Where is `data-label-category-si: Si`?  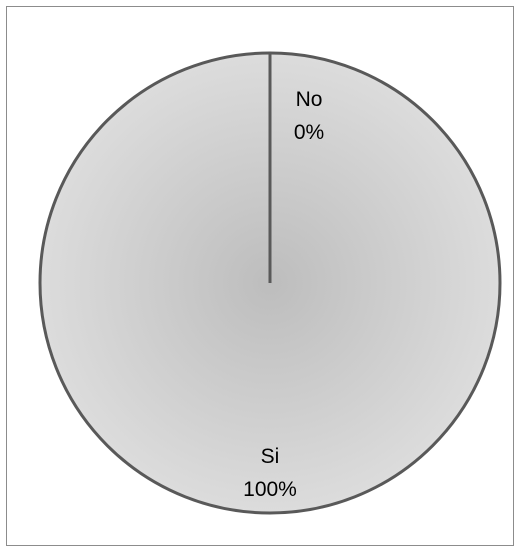 data-label-category-si: Si is located at coordinates (270, 456).